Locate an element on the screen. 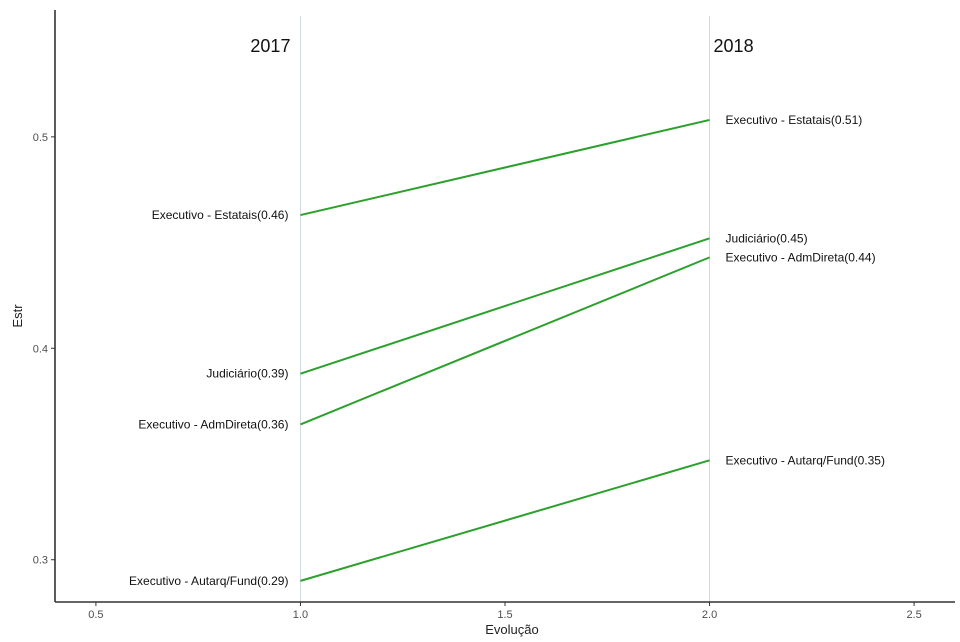  y-tick-label: 0.4 is located at coordinates (40, 349).